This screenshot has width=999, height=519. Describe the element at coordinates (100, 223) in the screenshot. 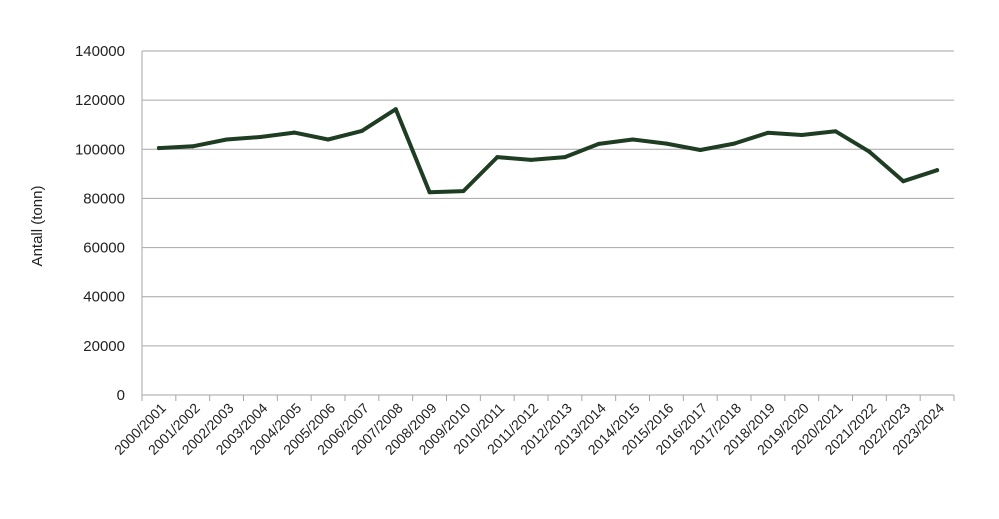

I see `y-axis-ticks: 0 20000 40000 60000 80000 100000 120000 140000` at that location.